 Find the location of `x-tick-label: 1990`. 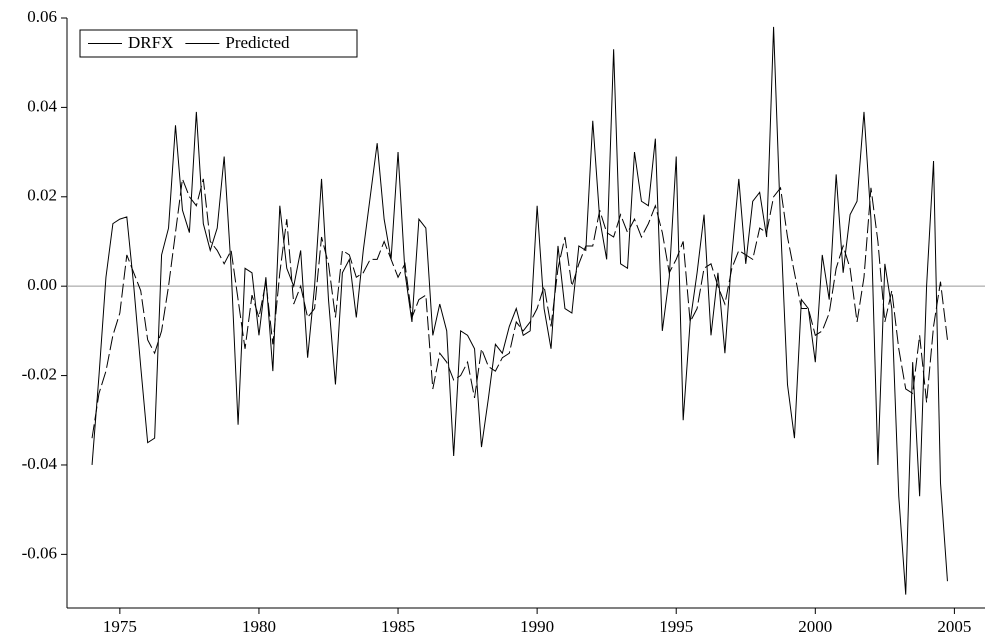

x-tick-label: 1990 is located at coordinates (537, 626).